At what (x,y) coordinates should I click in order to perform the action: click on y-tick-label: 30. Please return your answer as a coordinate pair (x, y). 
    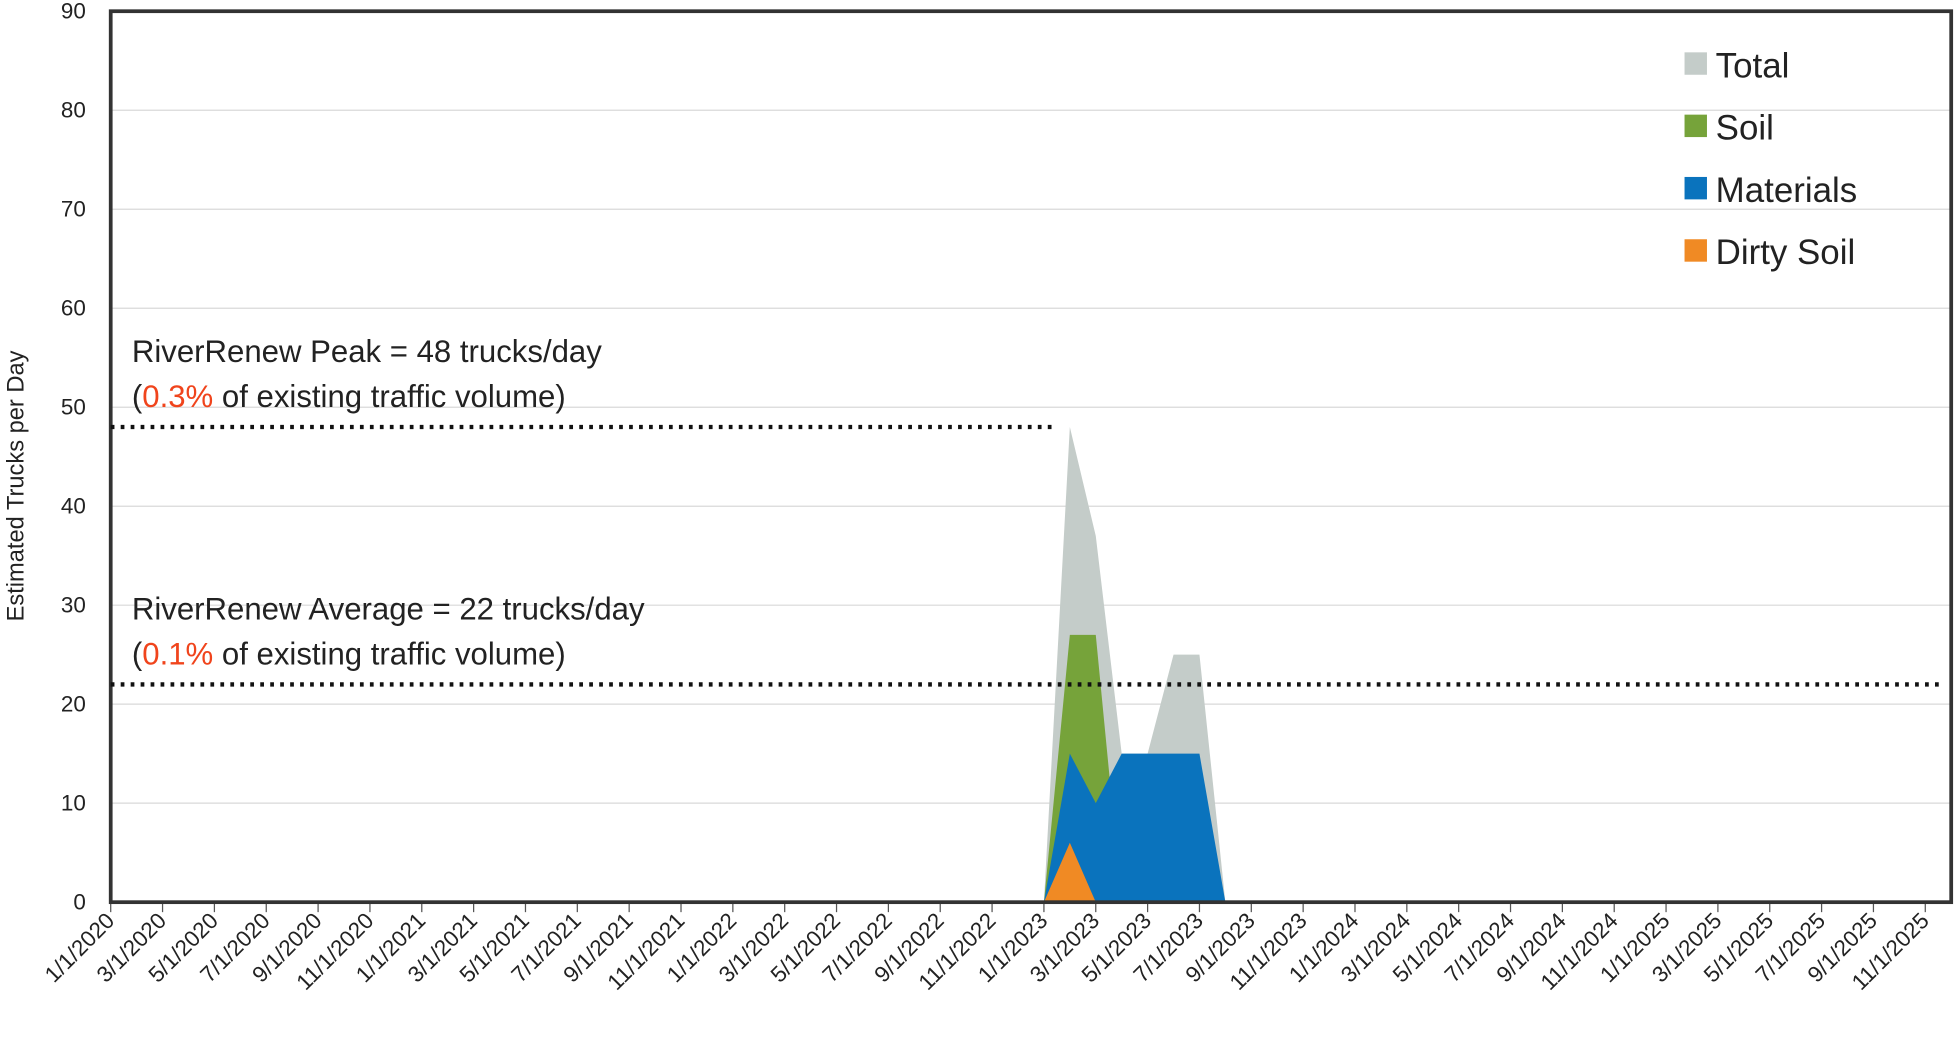
    Looking at the image, I should click on (73, 605).